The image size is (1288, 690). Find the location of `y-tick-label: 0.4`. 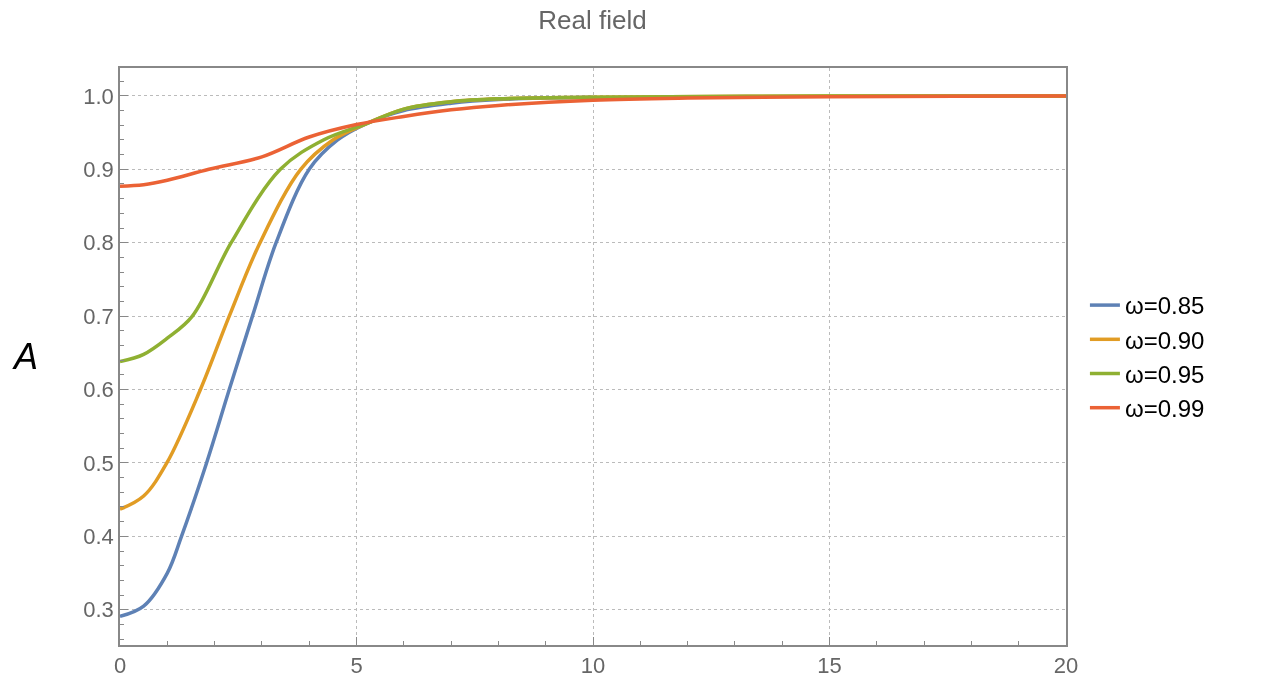

y-tick-label: 0.4 is located at coordinates (98, 537).